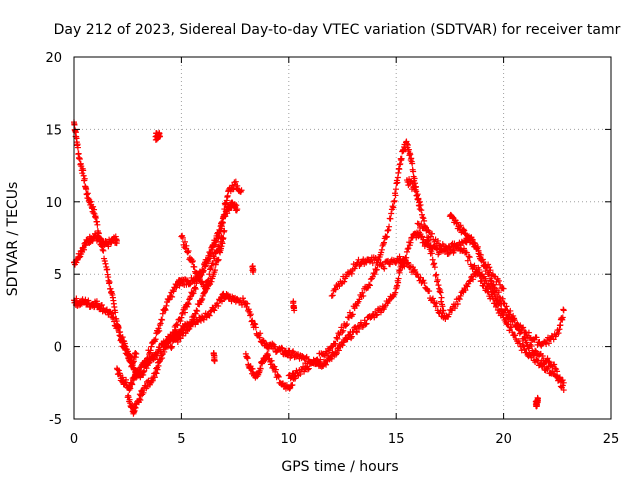 The image size is (640, 480). I want to click on x-tick-label: 20, so click(503, 439).